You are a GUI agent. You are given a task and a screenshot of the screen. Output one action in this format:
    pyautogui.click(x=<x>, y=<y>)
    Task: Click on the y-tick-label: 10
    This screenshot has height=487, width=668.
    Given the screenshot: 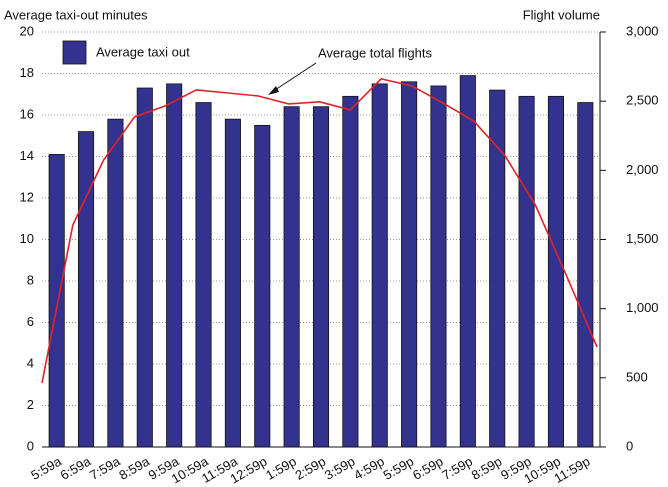 What is the action you would take?
    pyautogui.click(x=27, y=238)
    